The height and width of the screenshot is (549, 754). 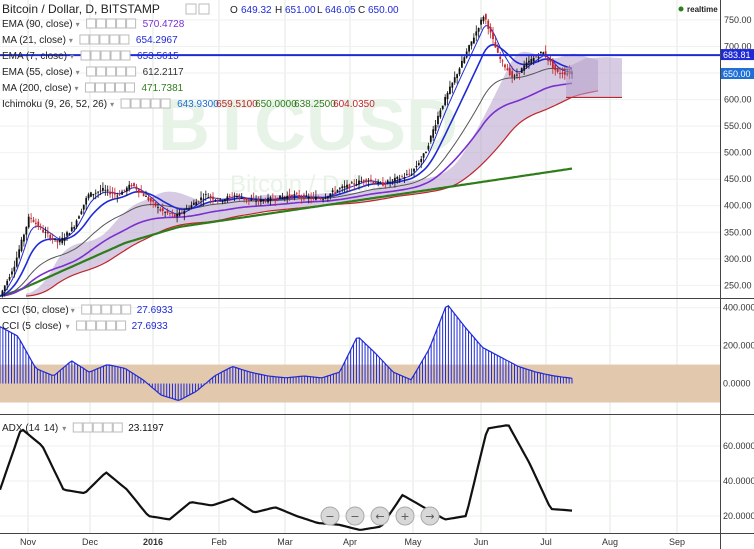 What do you see at coordinates (481, 542) in the screenshot?
I see `time-tick-label: Jun` at bounding box center [481, 542].